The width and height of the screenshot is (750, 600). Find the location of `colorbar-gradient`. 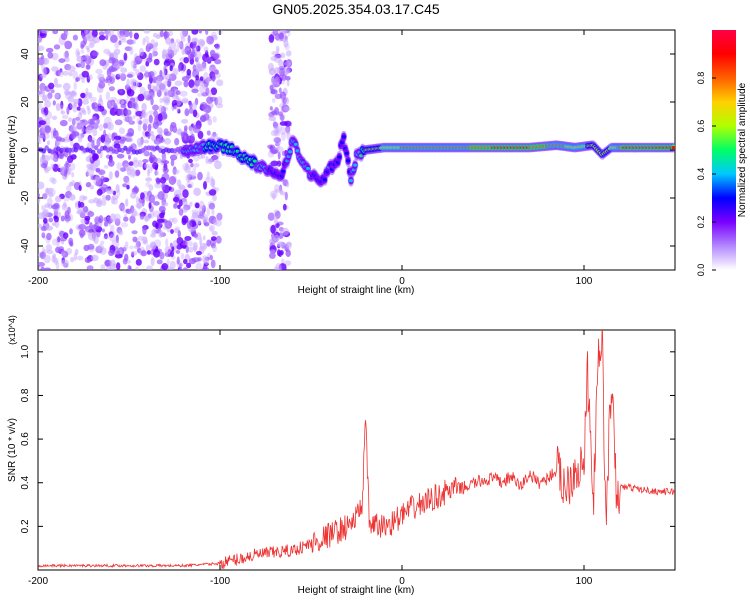

colorbar-gradient is located at coordinates (724, 150).